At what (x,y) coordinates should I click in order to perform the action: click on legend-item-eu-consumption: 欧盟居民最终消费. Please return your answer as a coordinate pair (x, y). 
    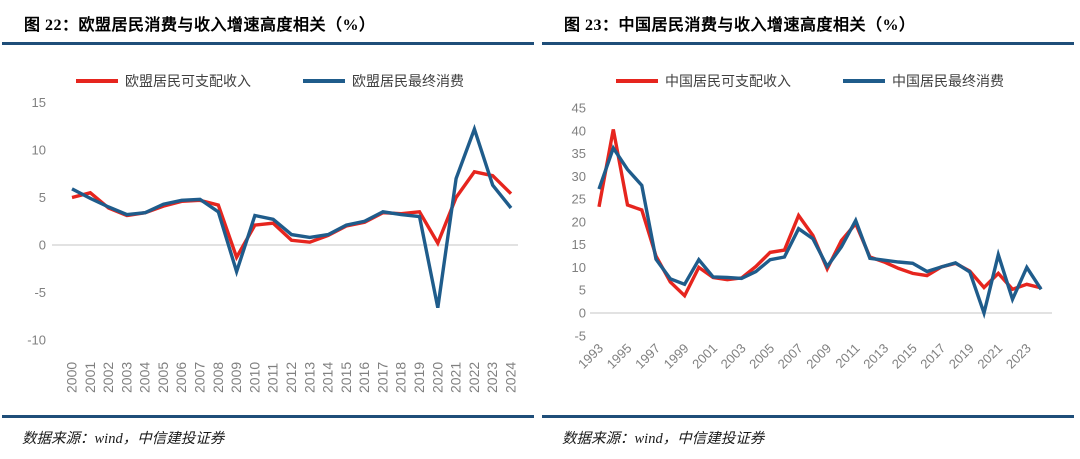
    Looking at the image, I should click on (383, 81).